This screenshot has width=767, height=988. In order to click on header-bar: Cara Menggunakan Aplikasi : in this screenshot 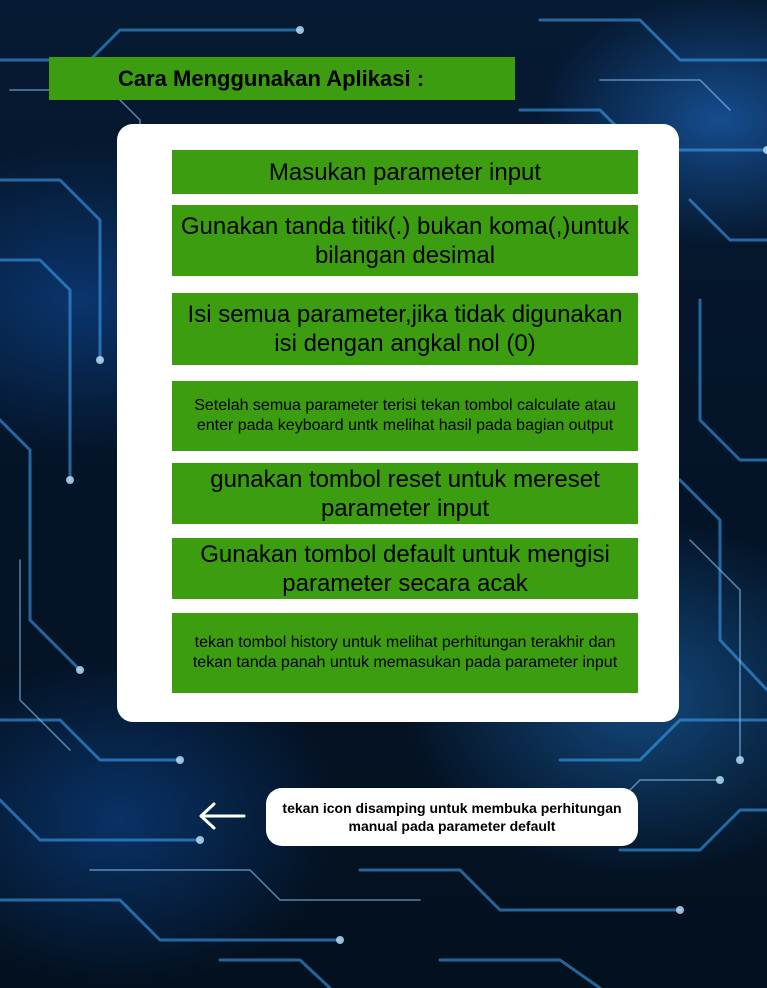, I will do `click(282, 78)`.